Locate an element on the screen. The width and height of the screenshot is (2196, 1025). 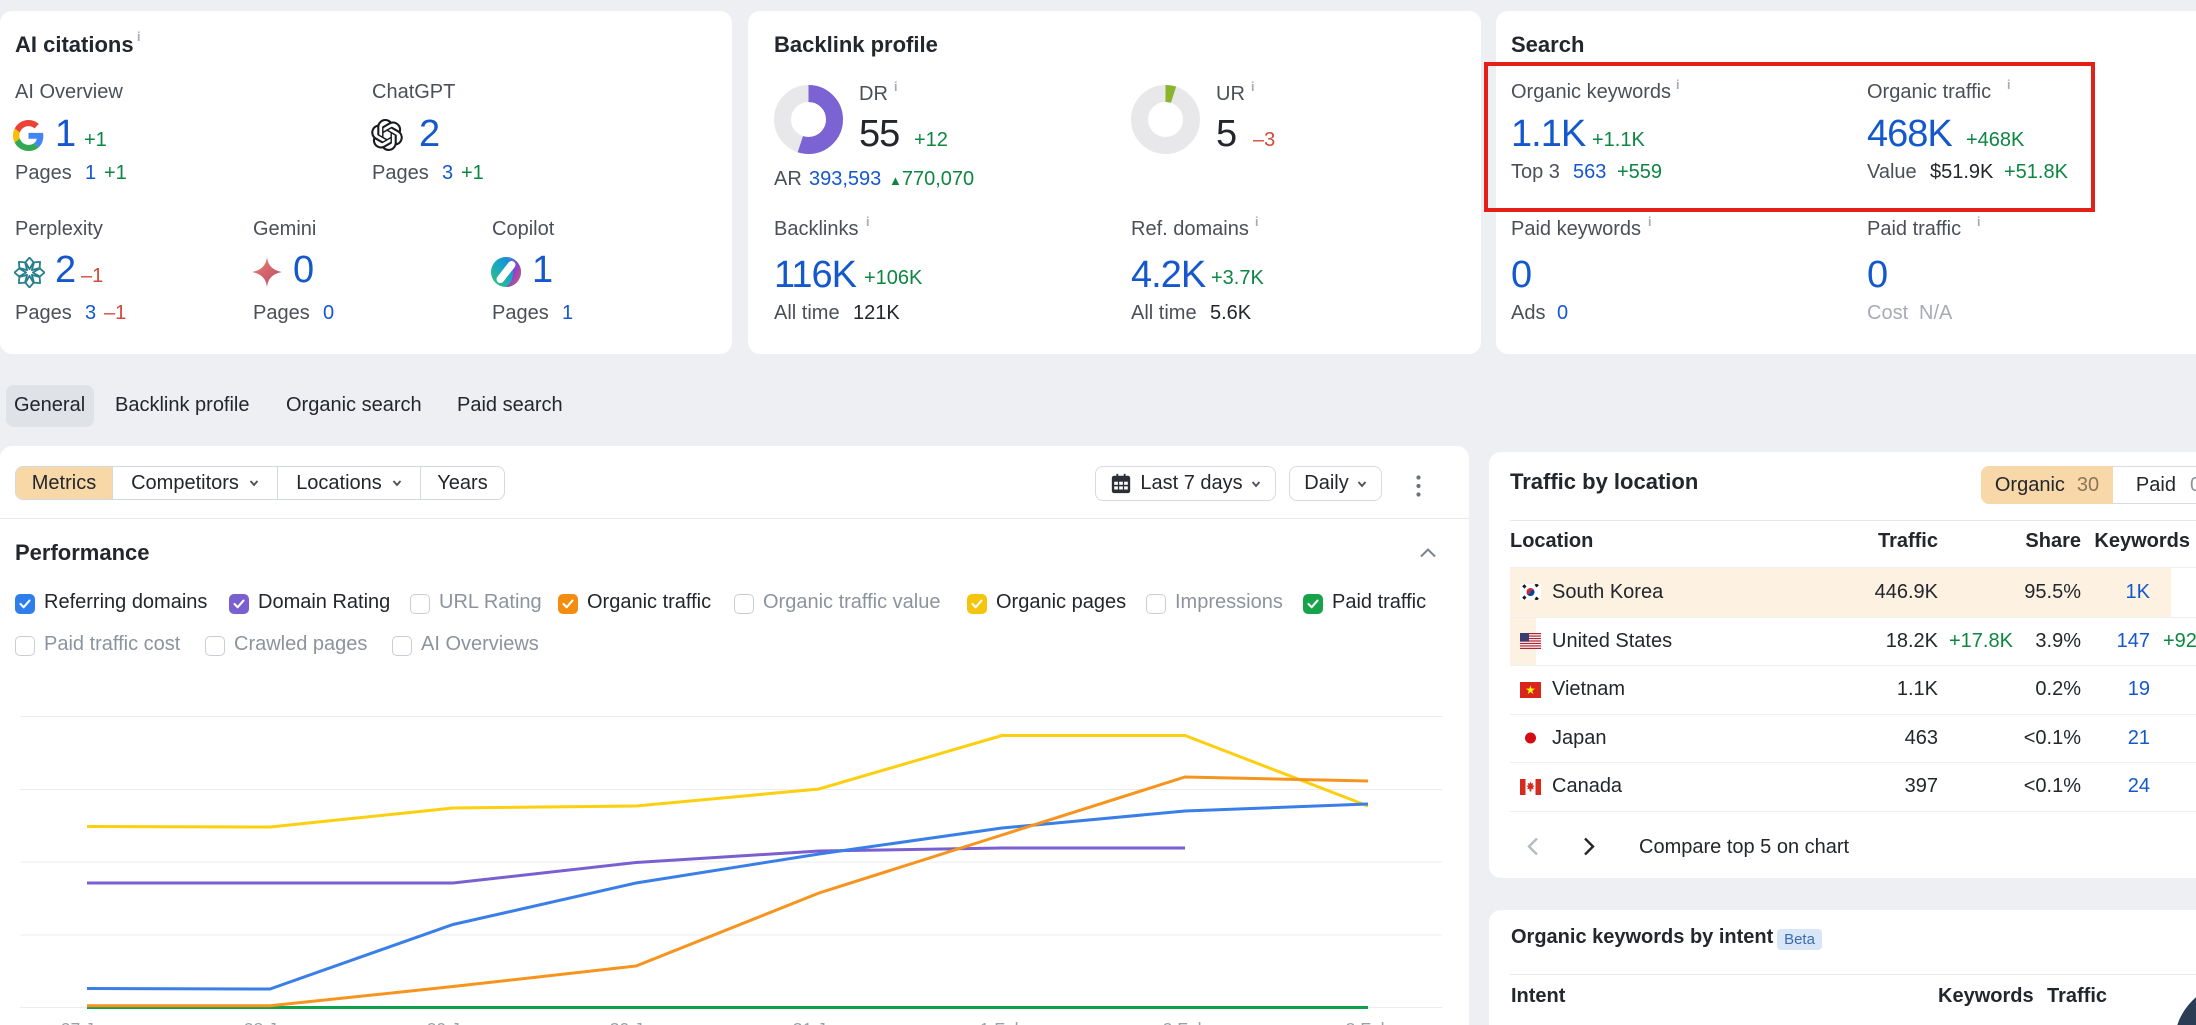
svg-text: 31 Jan is located at coordinates (819, 1022).